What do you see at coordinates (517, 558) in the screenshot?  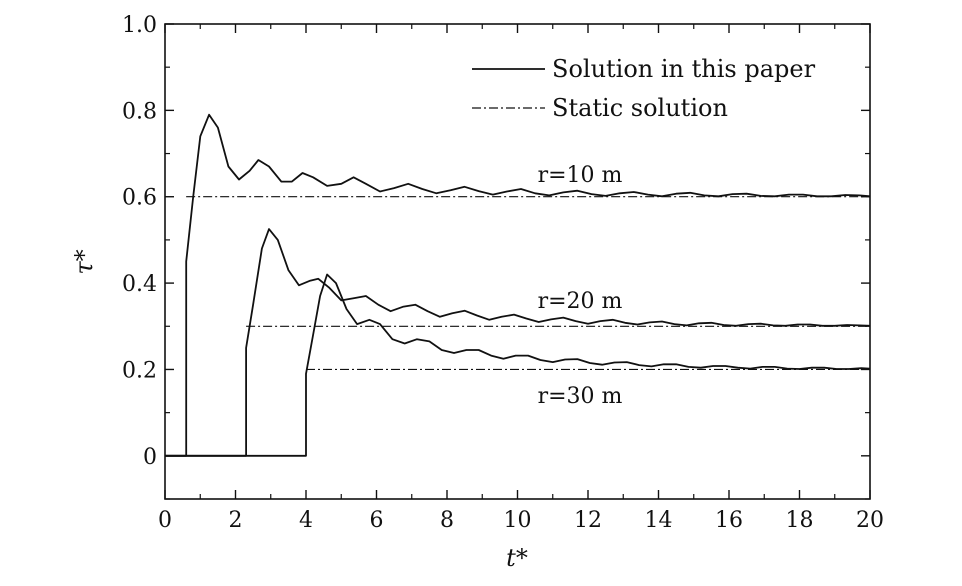 I see `x-axis-label: t*` at bounding box center [517, 558].